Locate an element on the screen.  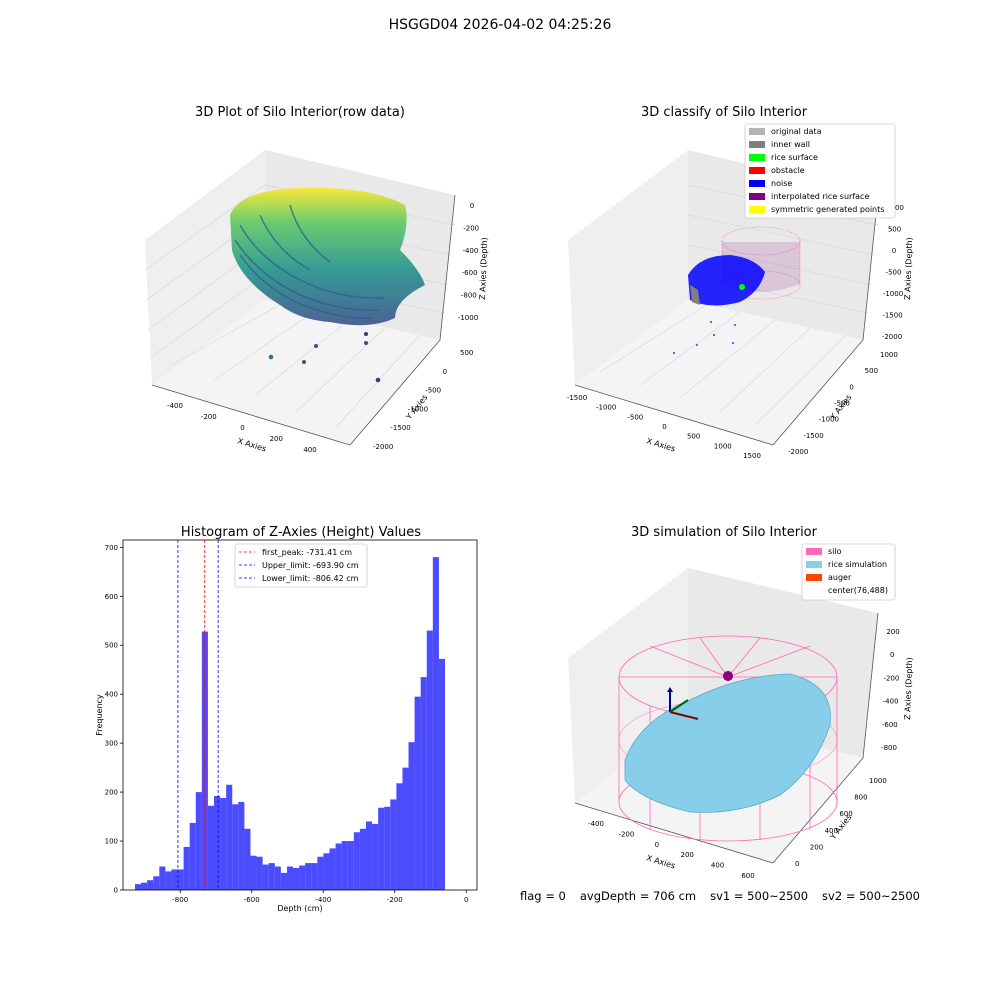
classify-inner-wall-points is located at coordinates (695, 295).